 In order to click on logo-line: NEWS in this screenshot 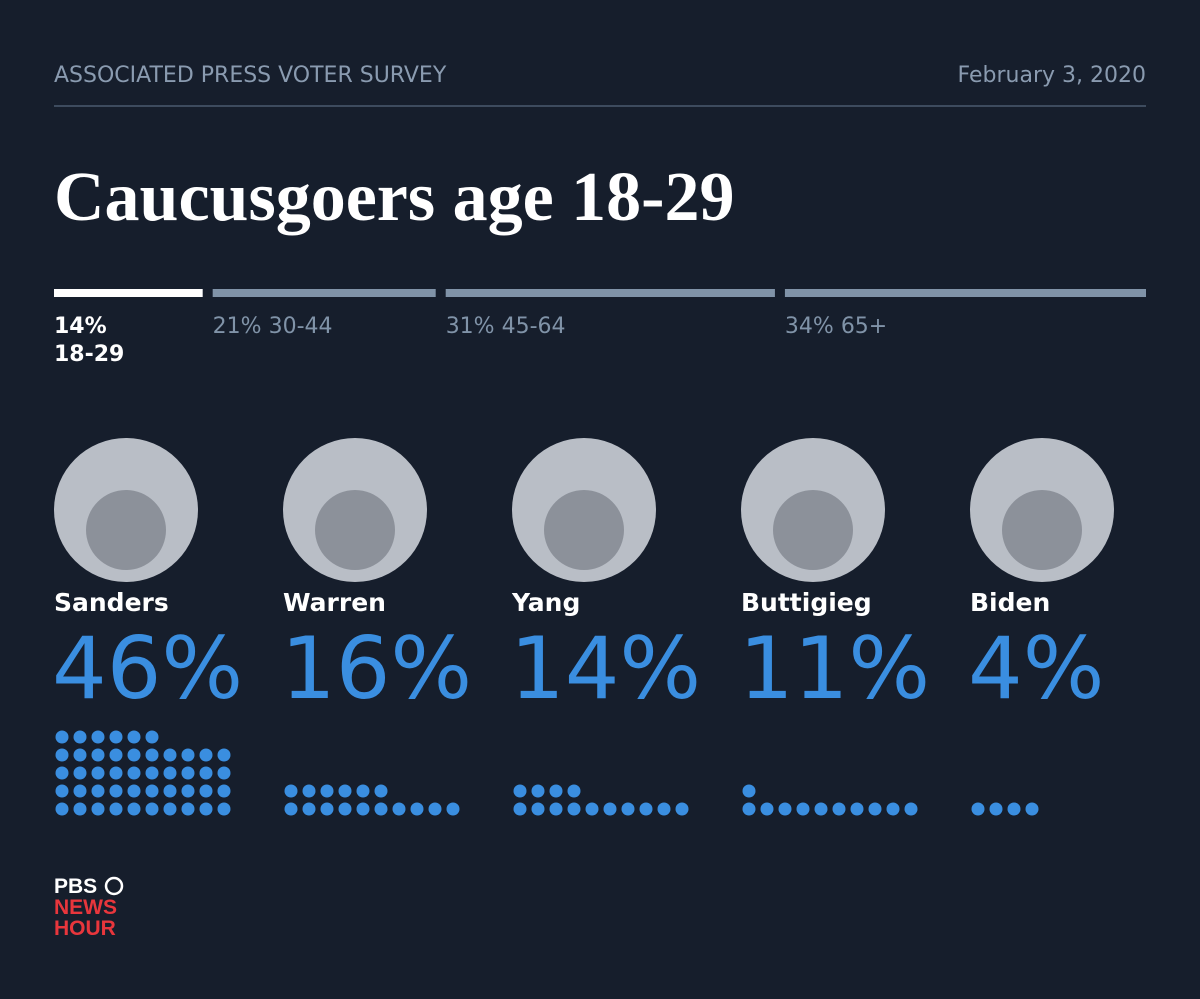, I will do `click(85, 907)`.